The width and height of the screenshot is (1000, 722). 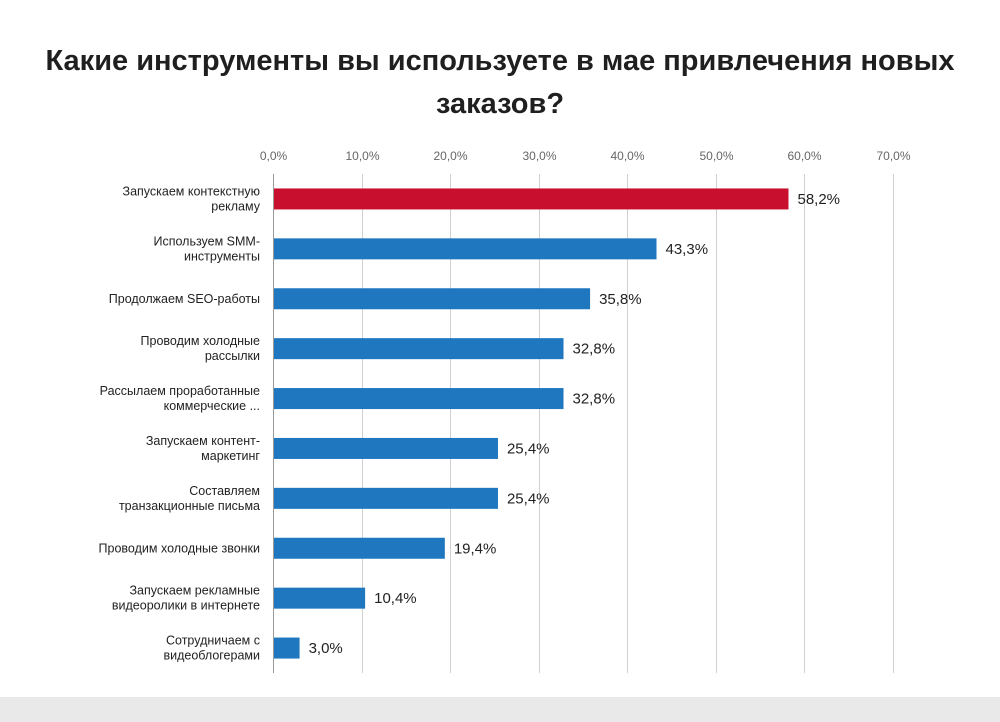 I want to click on category-label-line: транзакционные письма, so click(x=189, y=506).